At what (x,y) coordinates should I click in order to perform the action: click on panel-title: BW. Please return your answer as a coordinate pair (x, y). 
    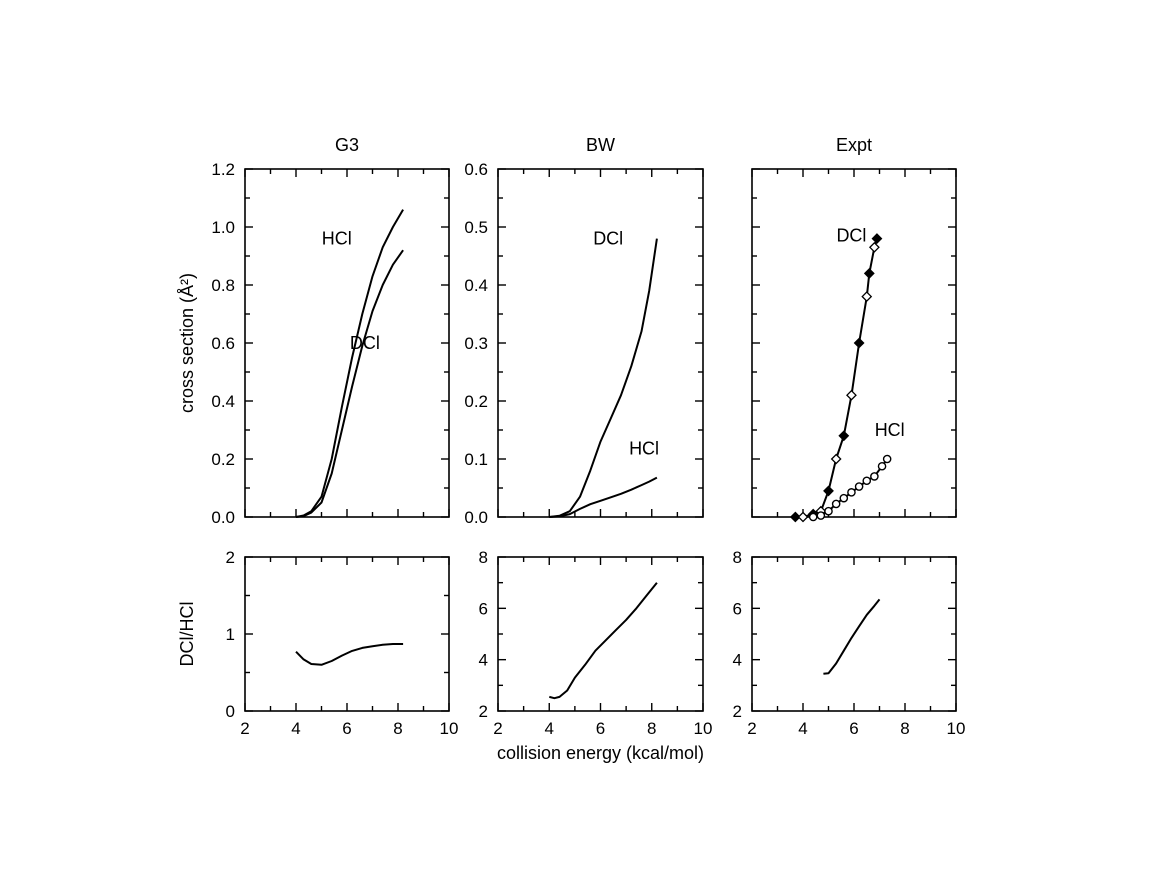
    Looking at the image, I should click on (600, 145).